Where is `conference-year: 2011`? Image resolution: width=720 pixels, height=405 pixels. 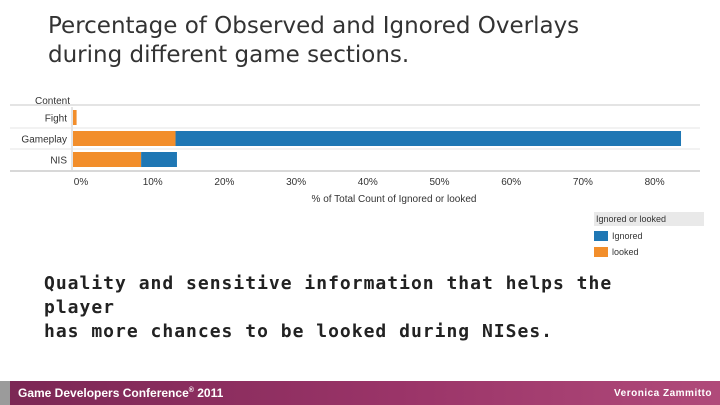
conference-year: 2011 is located at coordinates (208, 393).